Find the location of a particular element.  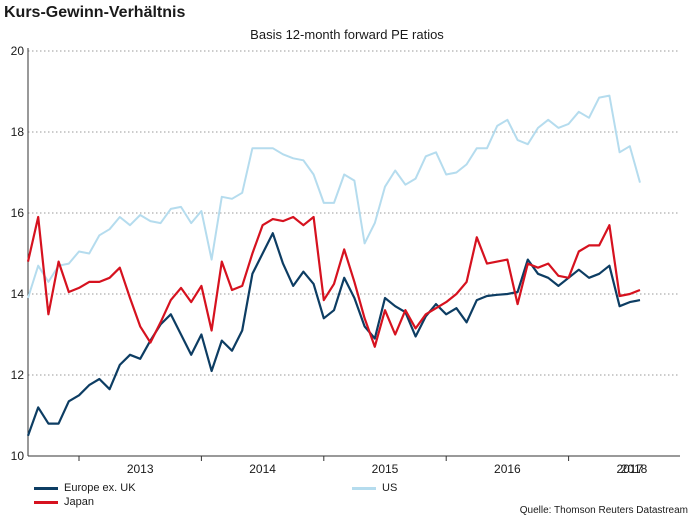

x-tick-label: 2013 is located at coordinates (140, 469).